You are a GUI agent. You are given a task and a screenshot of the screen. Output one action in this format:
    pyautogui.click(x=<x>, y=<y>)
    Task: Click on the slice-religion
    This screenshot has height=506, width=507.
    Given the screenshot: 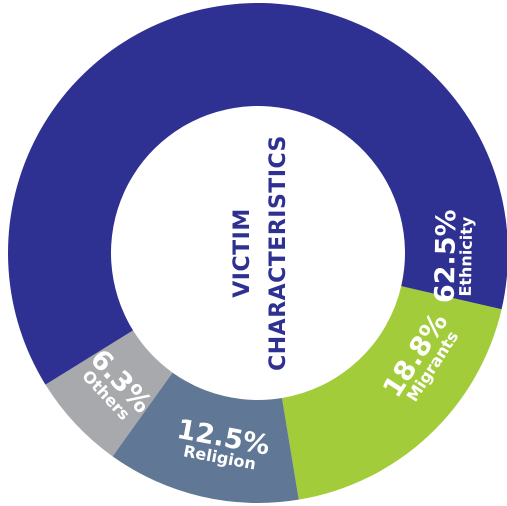 What is the action you would take?
    pyautogui.click(x=205, y=437)
    